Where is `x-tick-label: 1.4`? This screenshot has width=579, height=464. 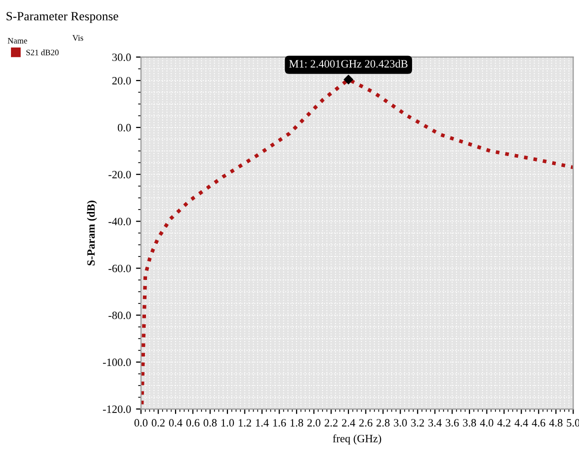
x-tick-label: 1.4 is located at coordinates (262, 423).